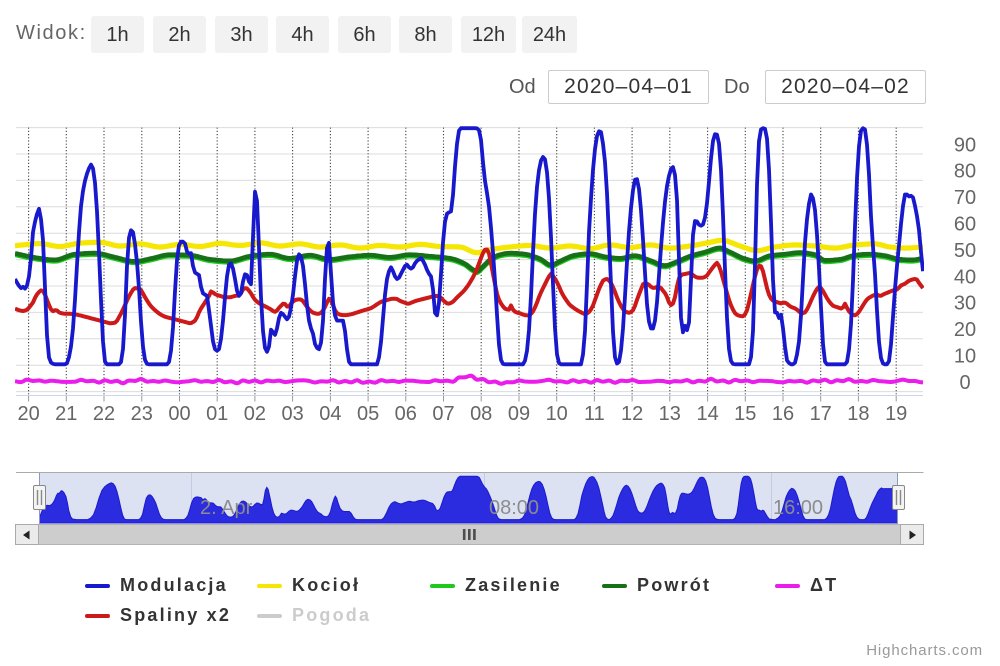 This screenshot has height=666, width=1000. I want to click on svg-text: 22, so click(104, 414).